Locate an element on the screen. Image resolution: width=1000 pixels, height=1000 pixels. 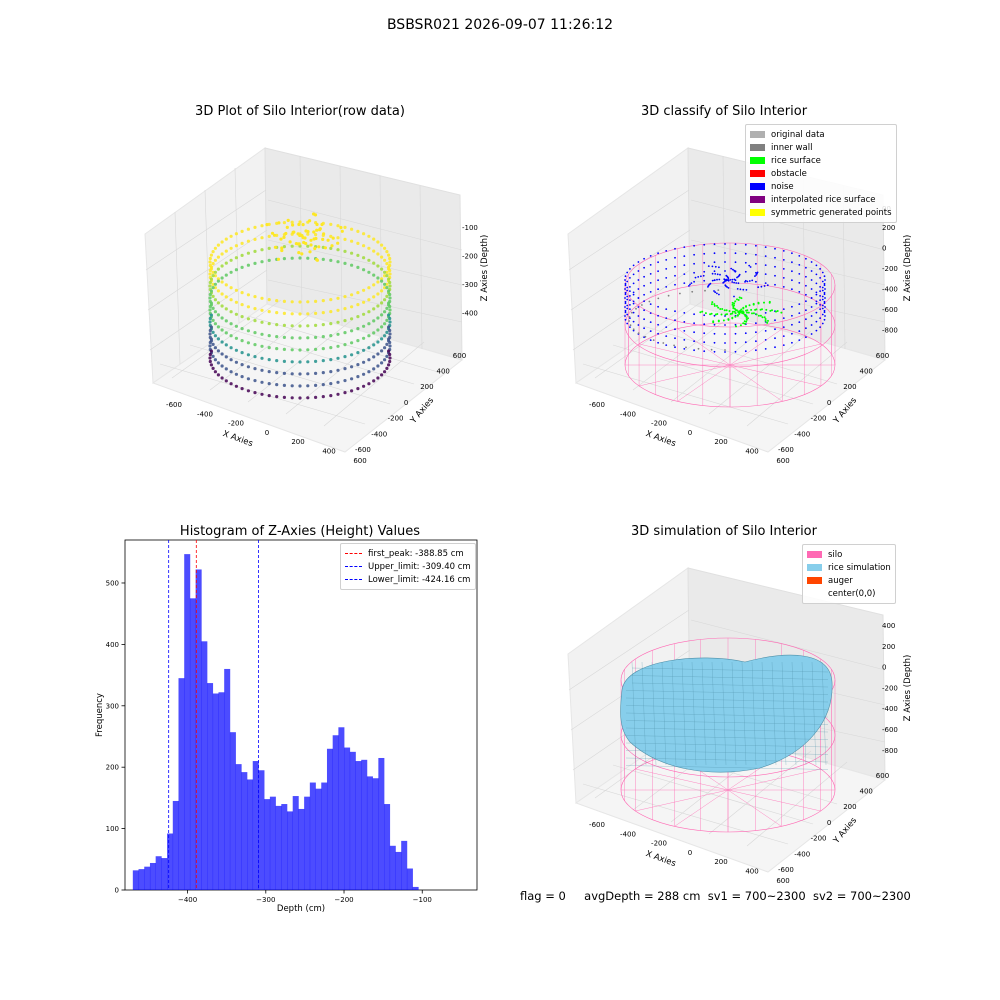
raw-point-cloud is located at coordinates (300, 306).